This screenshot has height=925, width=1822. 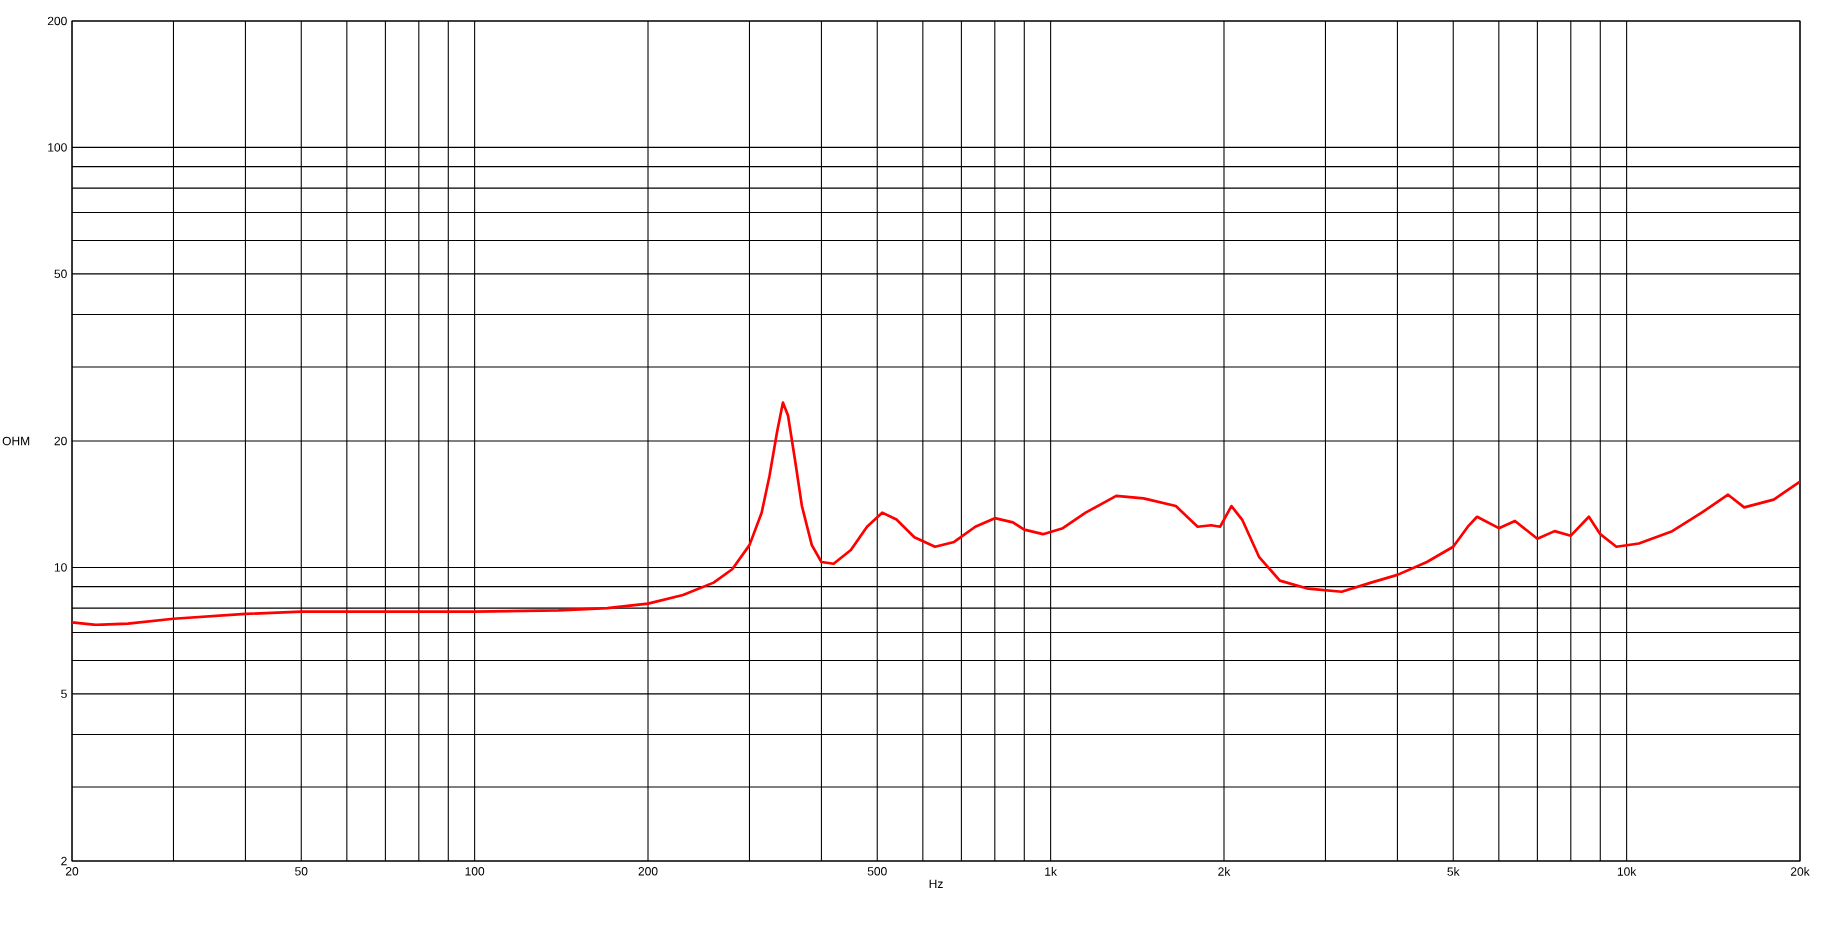 I want to click on y-tick-label: 20, so click(x=60, y=441).